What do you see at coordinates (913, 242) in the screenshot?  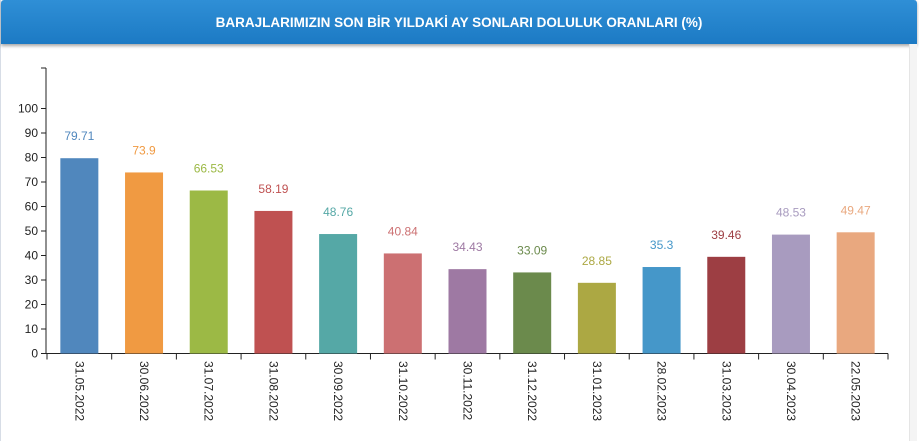 I see `scrollbar-track` at bounding box center [913, 242].